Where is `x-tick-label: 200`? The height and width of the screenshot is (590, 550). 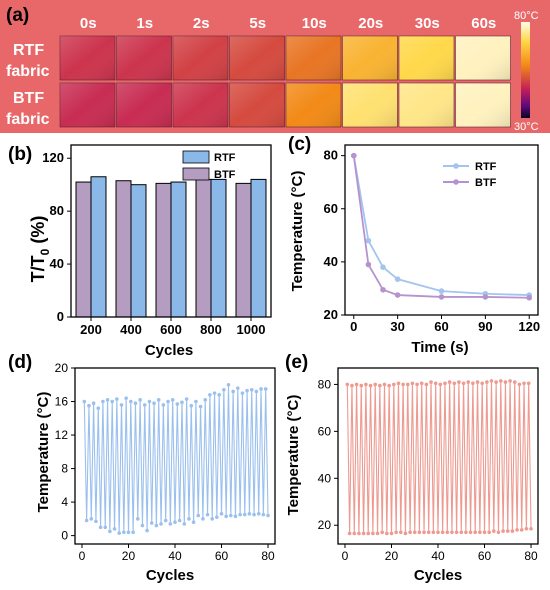
x-tick-label: 200 is located at coordinates (91, 329).